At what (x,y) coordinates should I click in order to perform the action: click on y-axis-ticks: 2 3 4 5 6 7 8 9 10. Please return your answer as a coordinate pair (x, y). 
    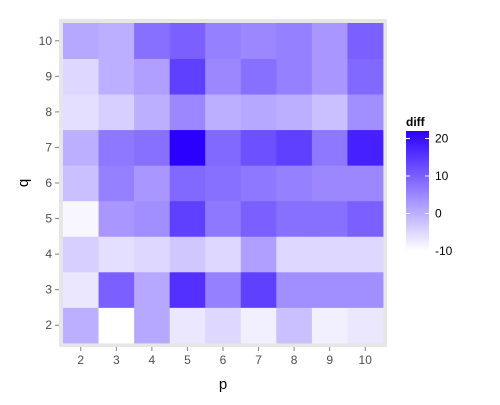
    Looking at the image, I should click on (49, 183).